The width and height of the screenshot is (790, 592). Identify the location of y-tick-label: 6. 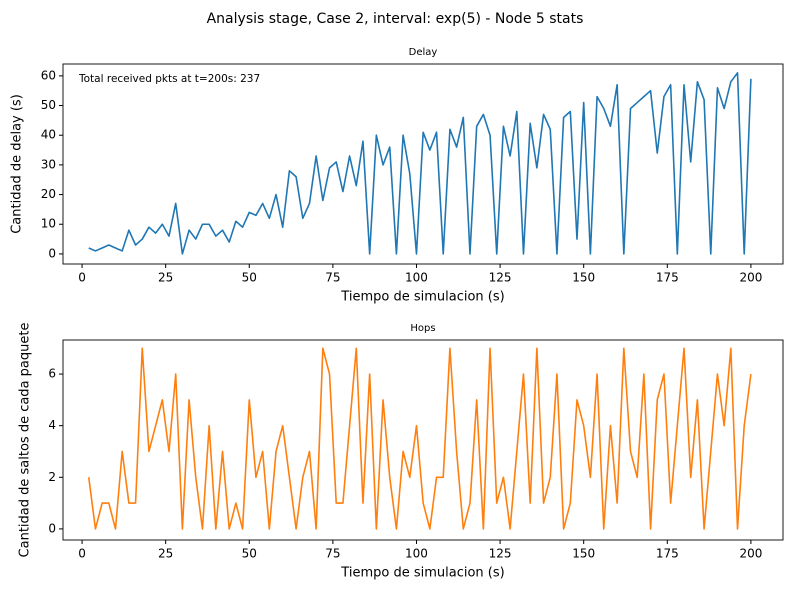
(52, 374).